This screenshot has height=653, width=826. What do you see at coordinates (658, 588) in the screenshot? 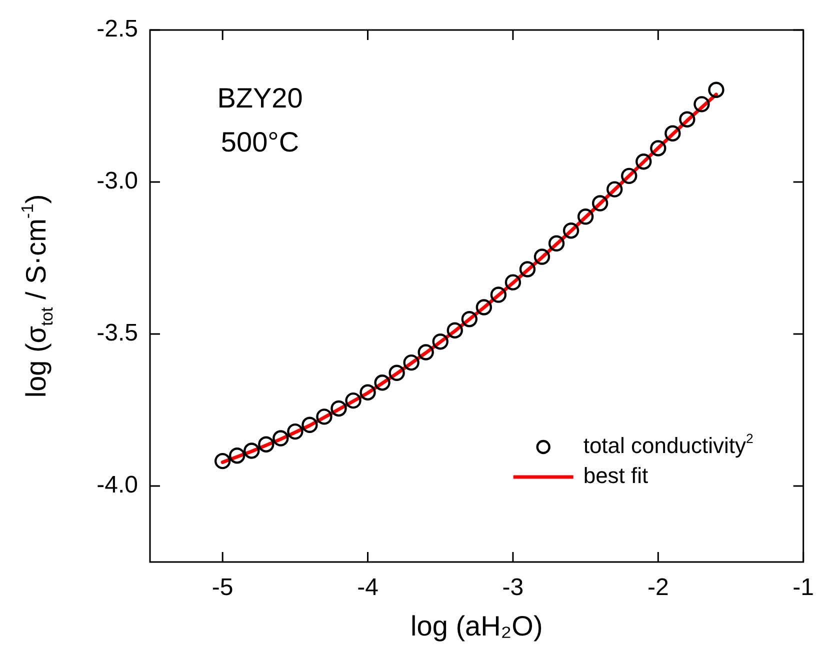
I see `x-tick-label: -2` at bounding box center [658, 588].